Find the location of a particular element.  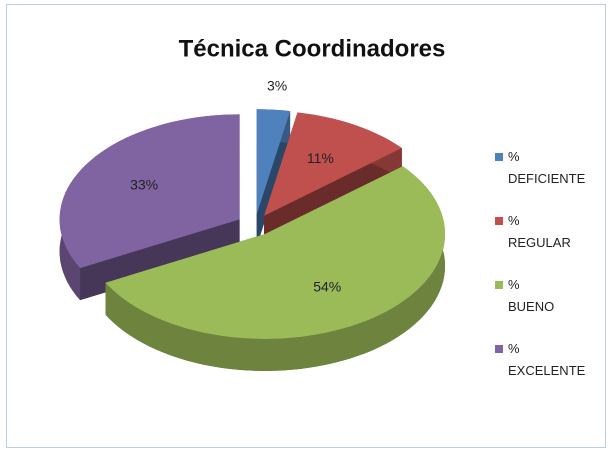

legend-item: % EXCELENTE is located at coordinates (541, 360).